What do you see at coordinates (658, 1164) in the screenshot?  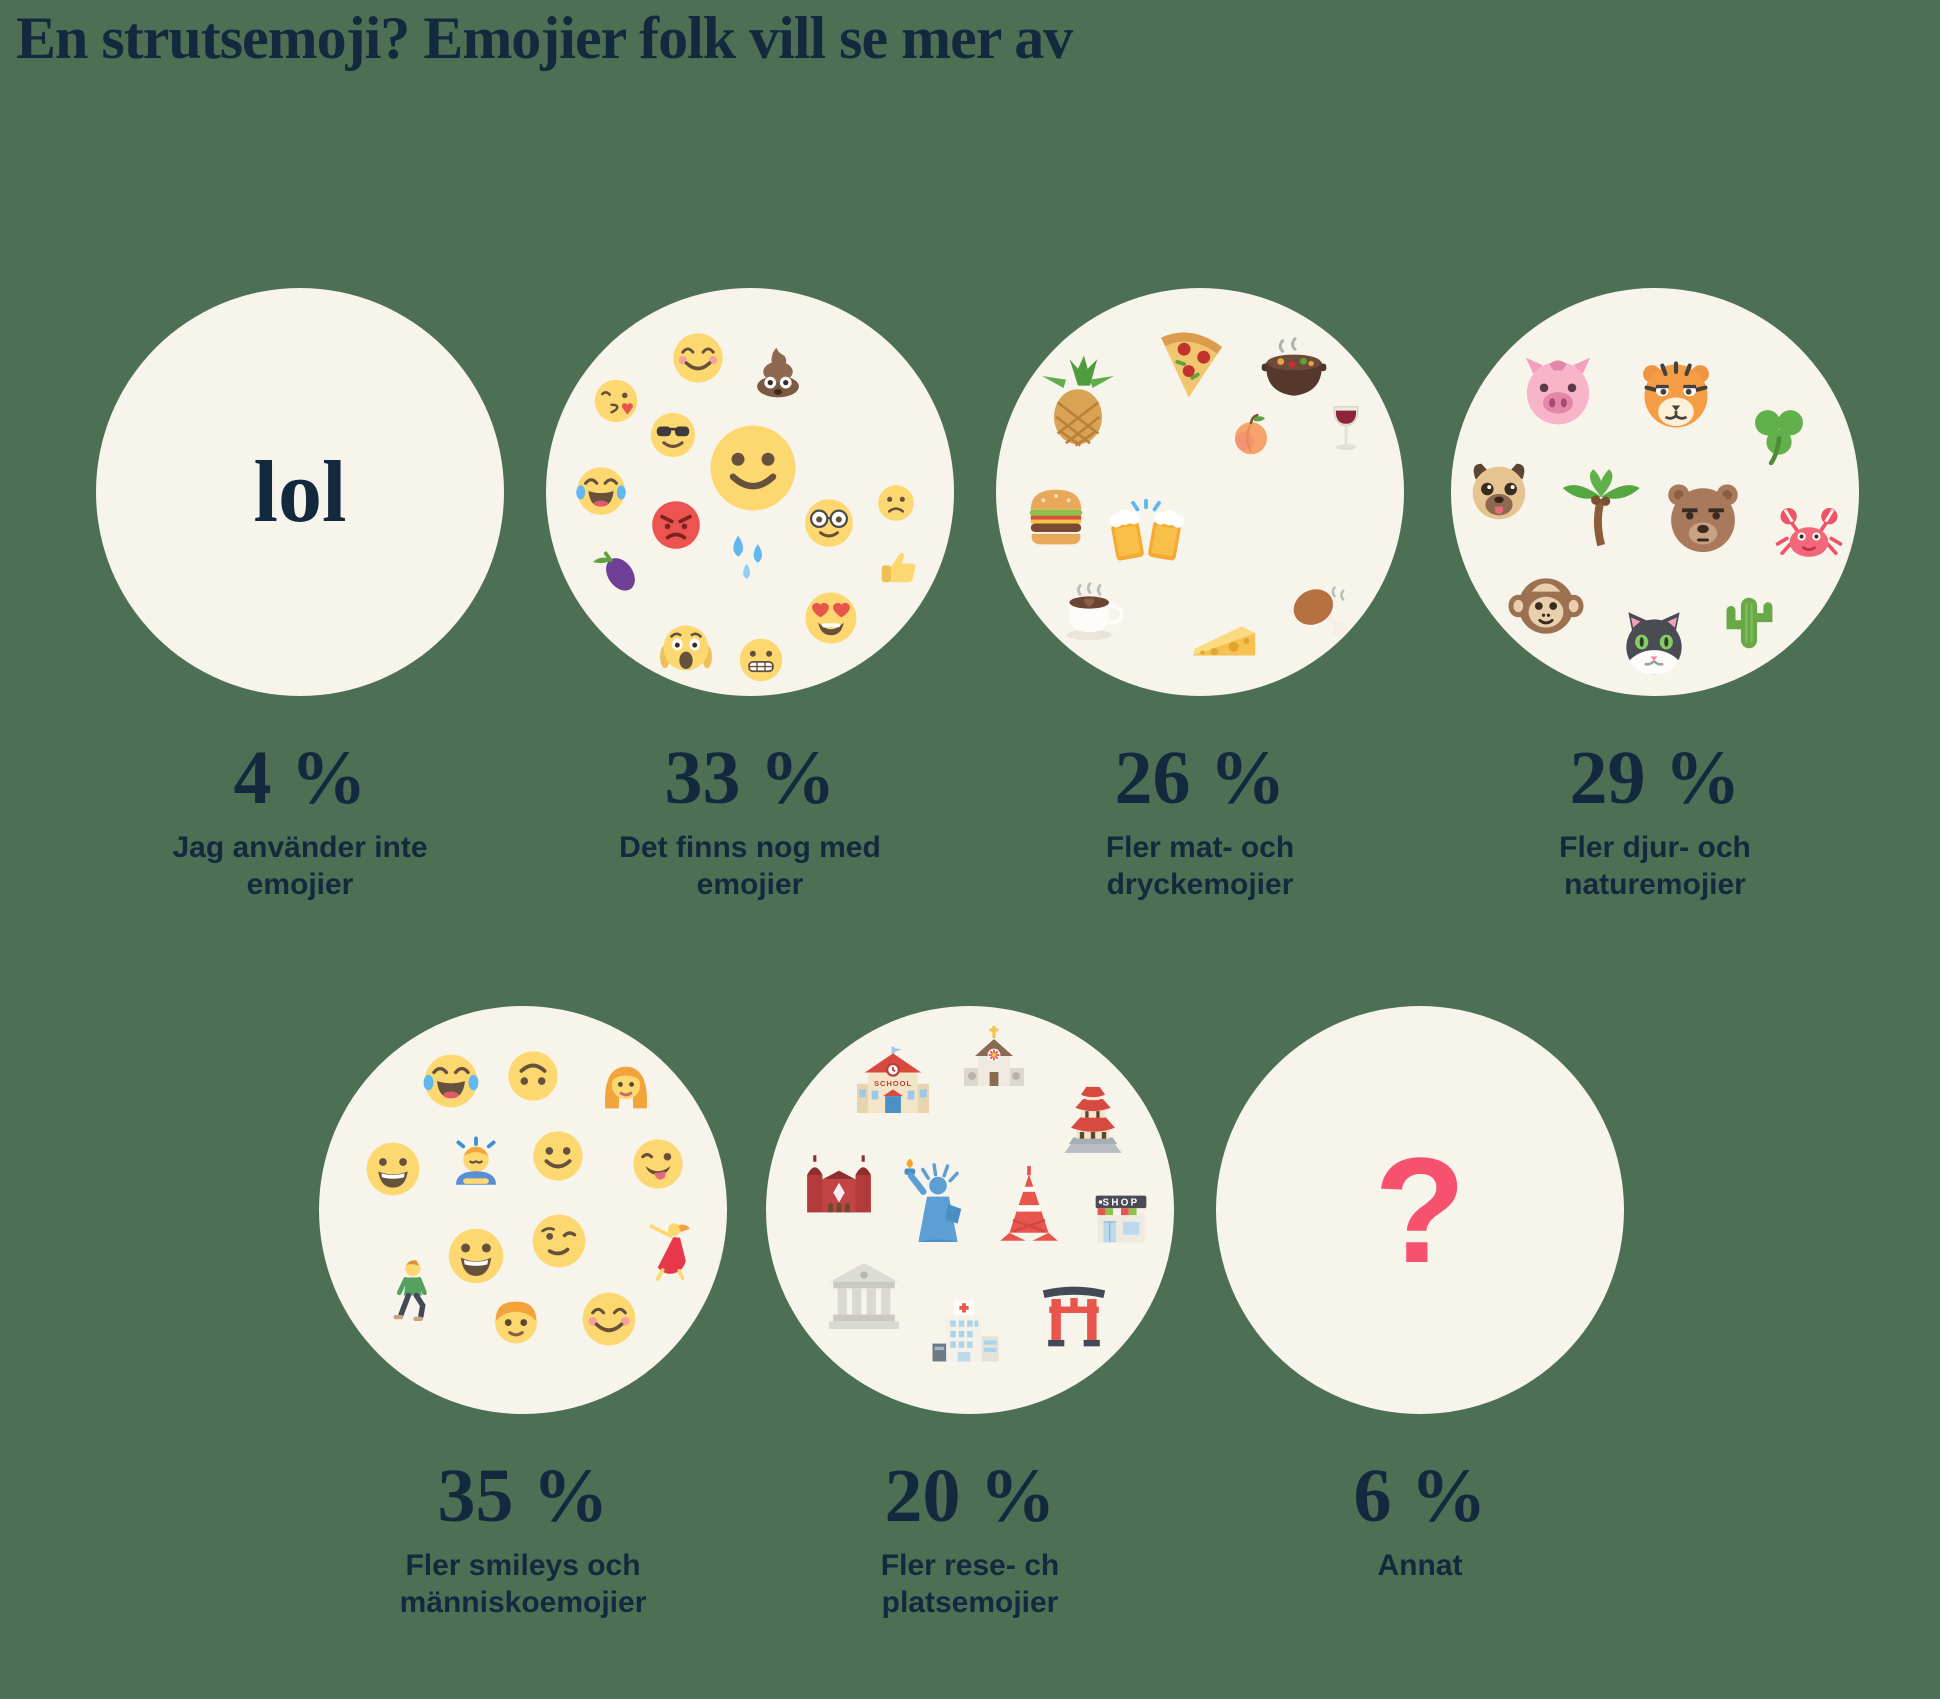 I see `wink-tongue-emoji` at bounding box center [658, 1164].